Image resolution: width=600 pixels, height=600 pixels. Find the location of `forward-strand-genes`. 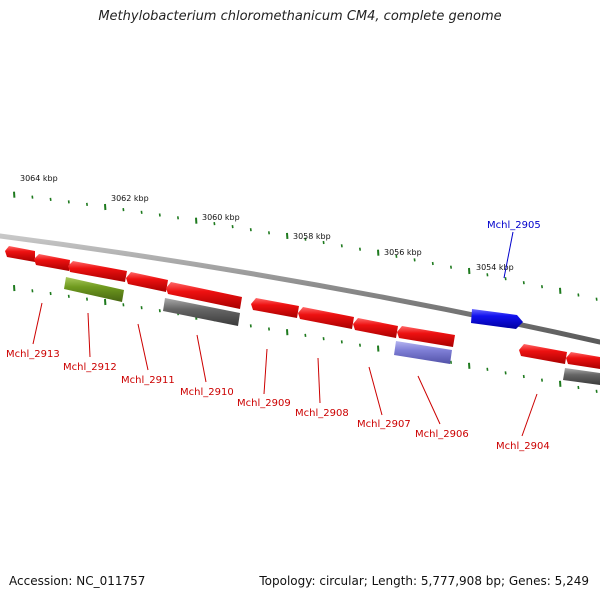

forward-strand-genes is located at coordinates (497, 319).